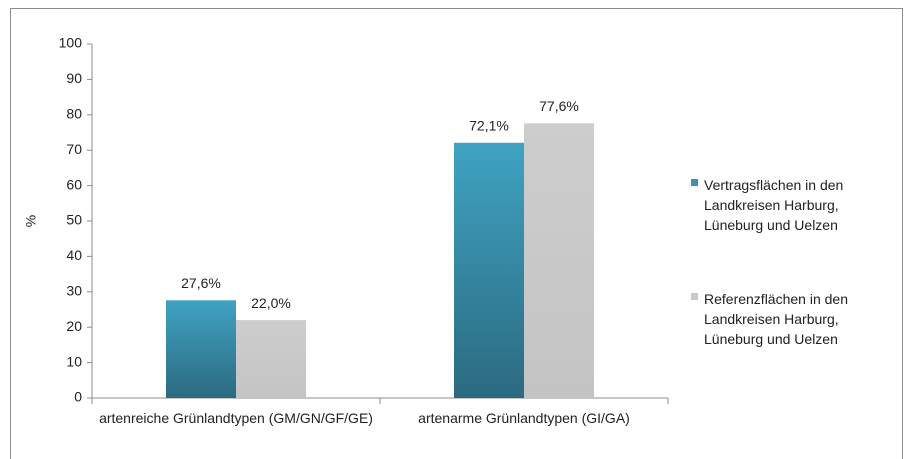 This screenshot has height=459, width=904. Describe the element at coordinates (71, 43) in the screenshot. I see `y-tick-label: 100` at that location.